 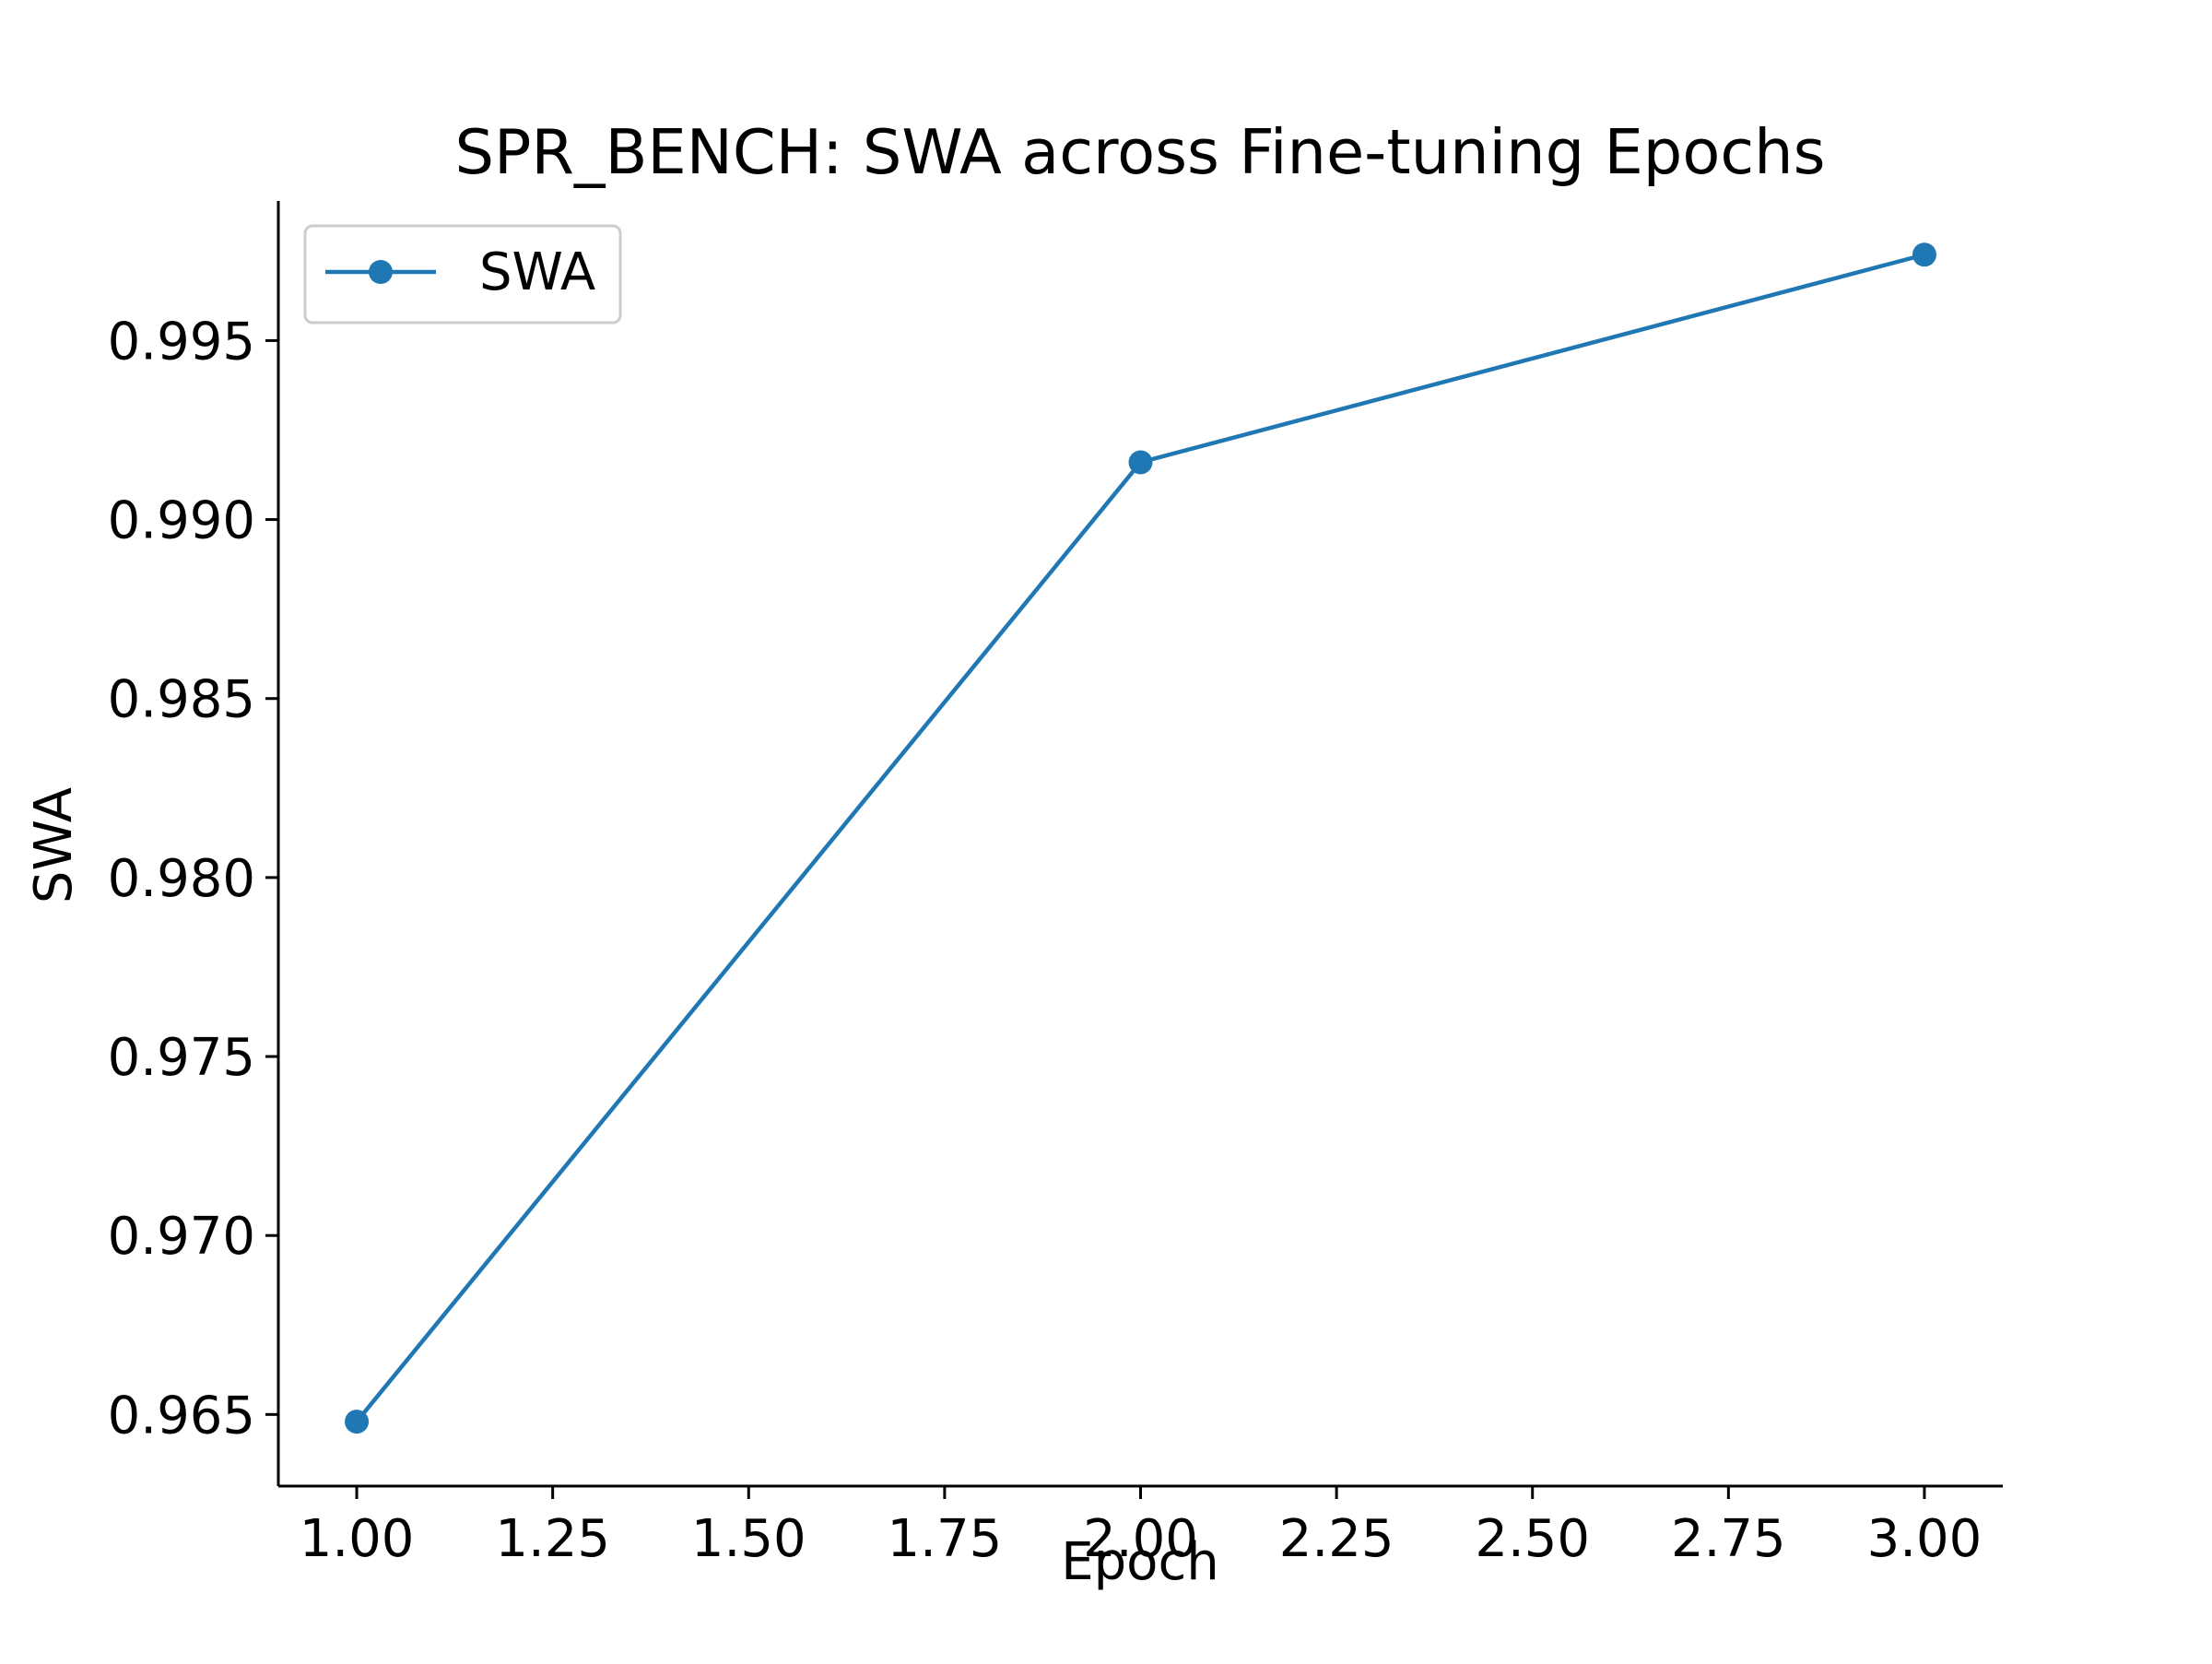 I want to click on x-tick-label: 2.75, so click(x=1728, y=1539).